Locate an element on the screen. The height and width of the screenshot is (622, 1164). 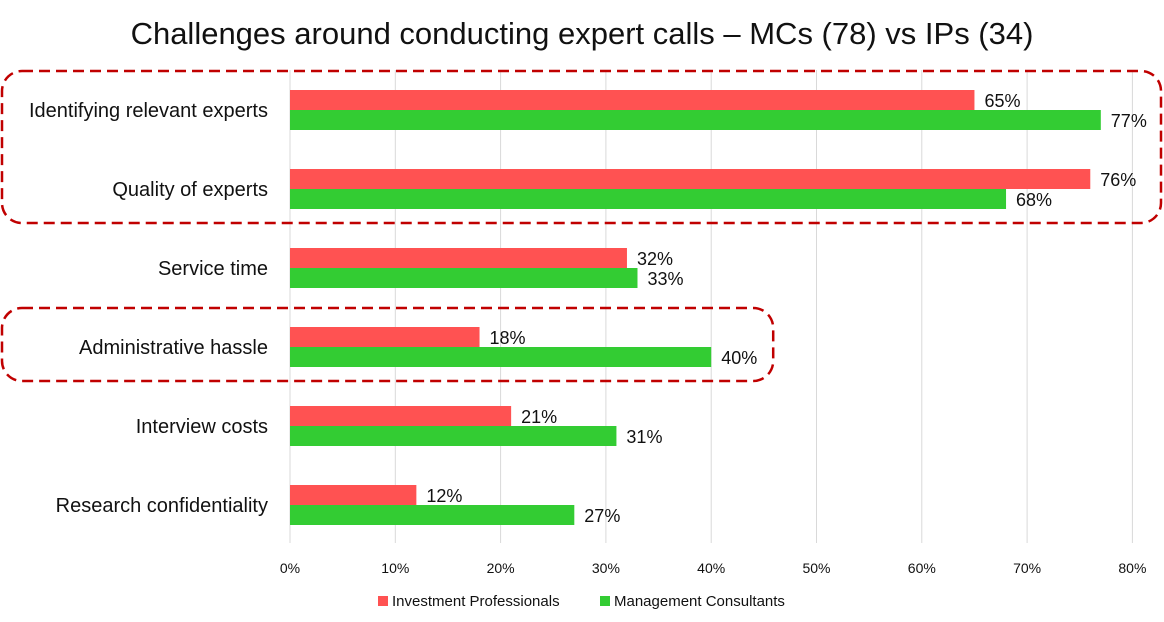
x-tick-label-2: 20% is located at coordinates (501, 568).